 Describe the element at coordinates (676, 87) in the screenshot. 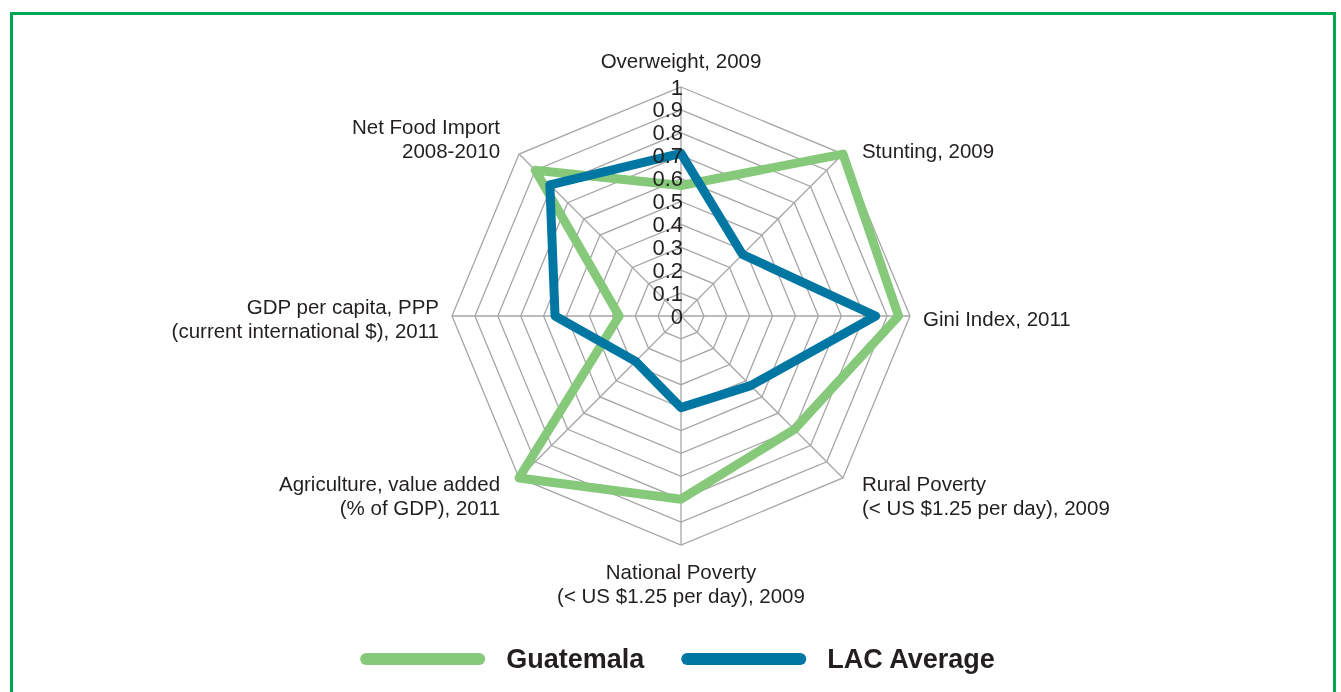

I see `y-tick-label: 1` at that location.